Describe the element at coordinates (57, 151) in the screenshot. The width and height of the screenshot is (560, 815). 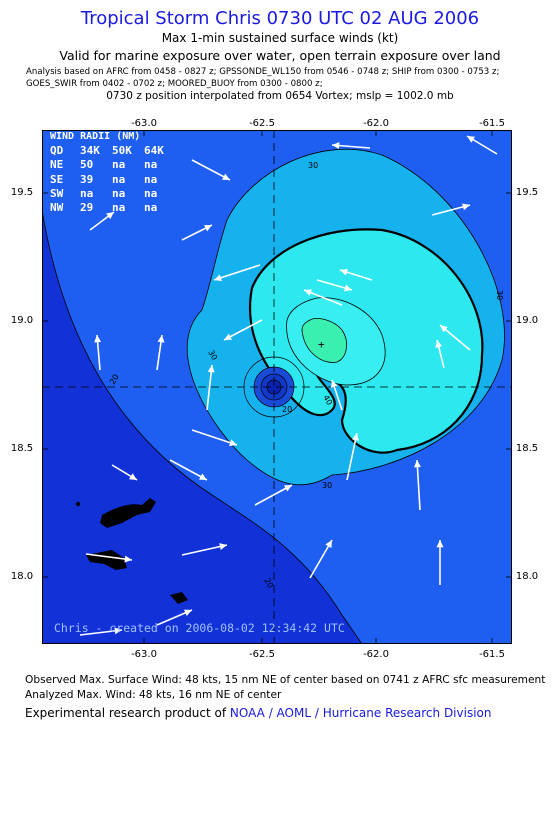
I see `col-header-quadrant: QD` at that location.